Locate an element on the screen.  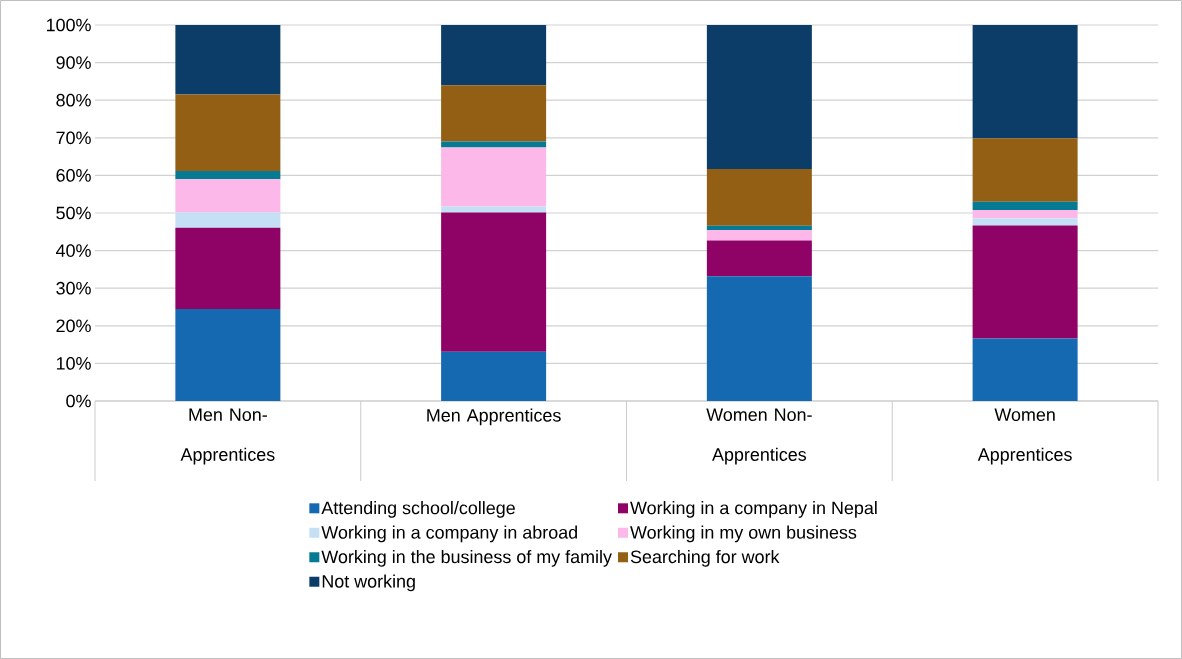
y-tick-label: 10% is located at coordinates (73, 363).